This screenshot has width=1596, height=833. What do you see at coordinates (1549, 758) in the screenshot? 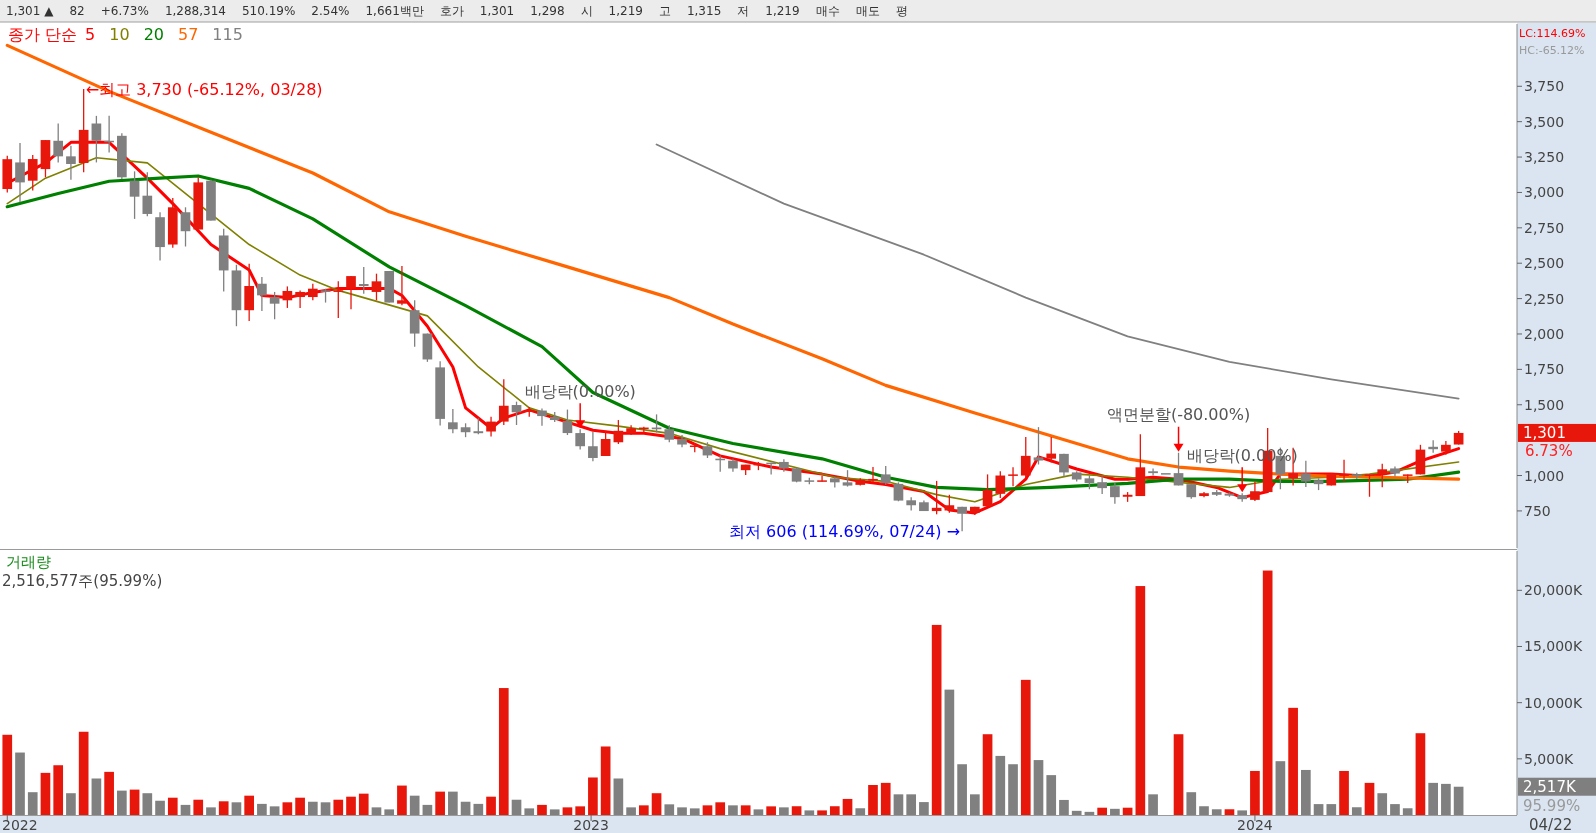
I see `y-tick-label: 5,000K` at bounding box center [1549, 758].